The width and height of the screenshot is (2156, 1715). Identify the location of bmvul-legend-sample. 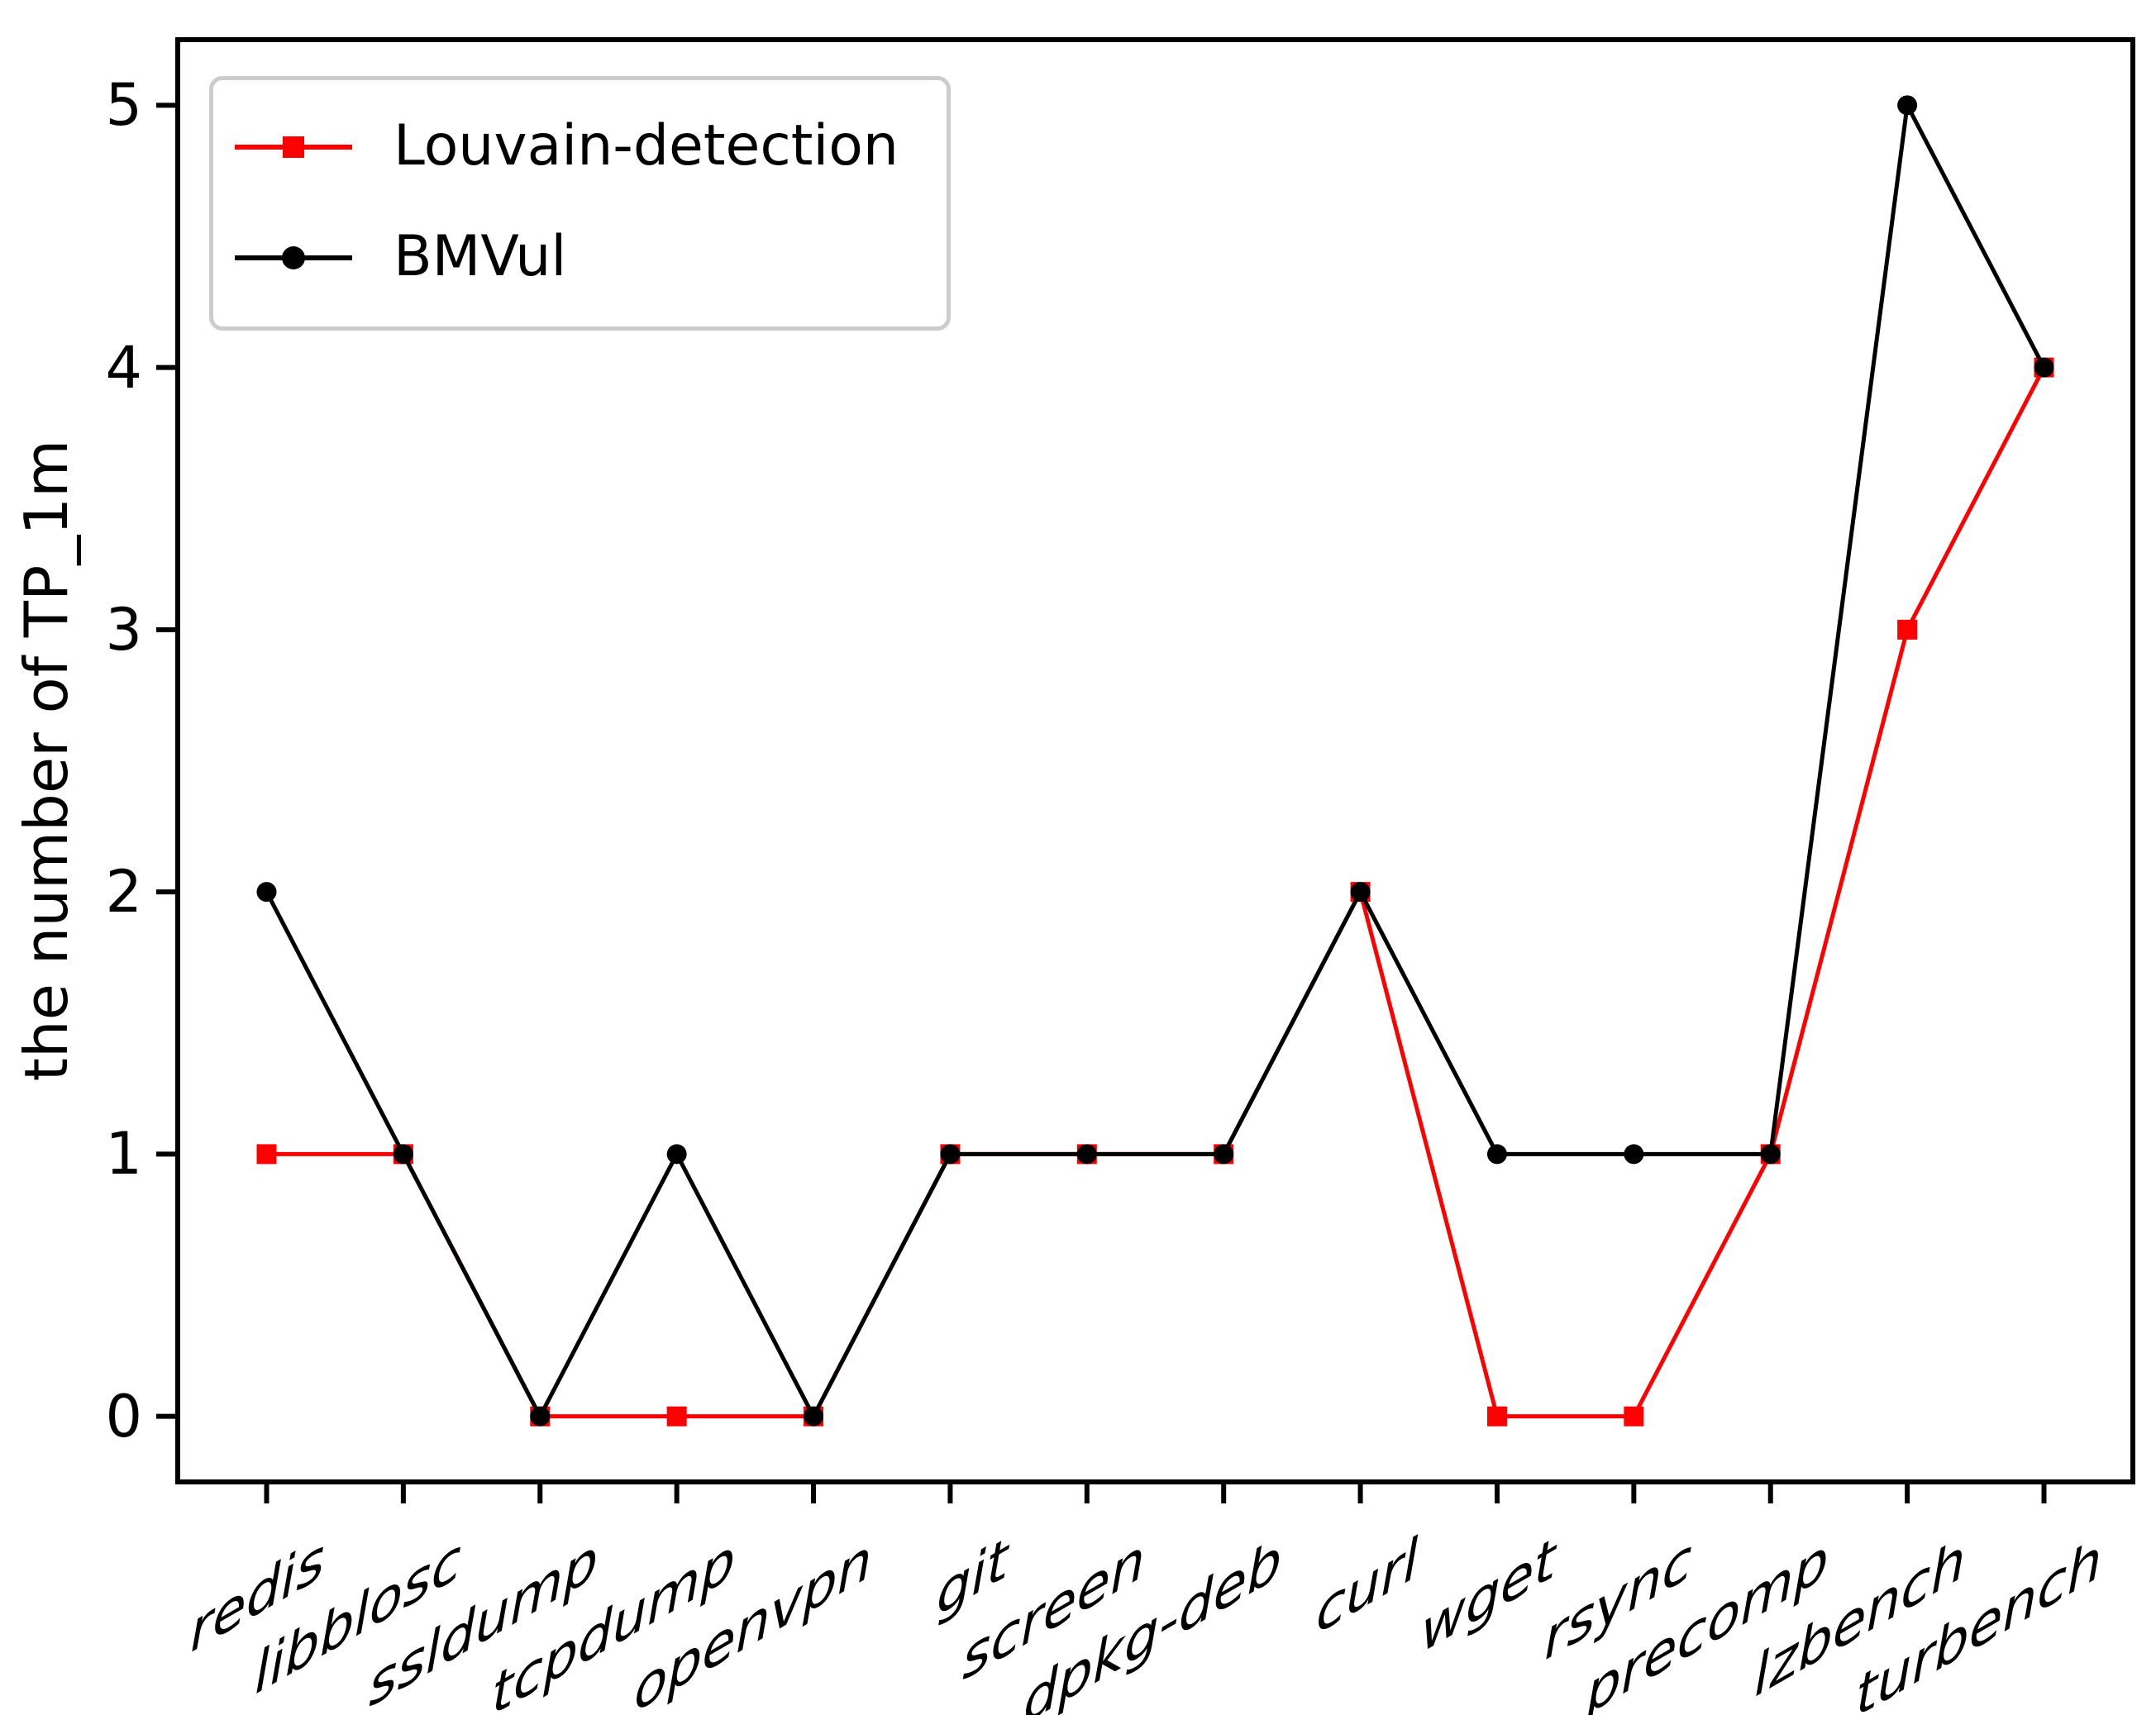
(293, 257).